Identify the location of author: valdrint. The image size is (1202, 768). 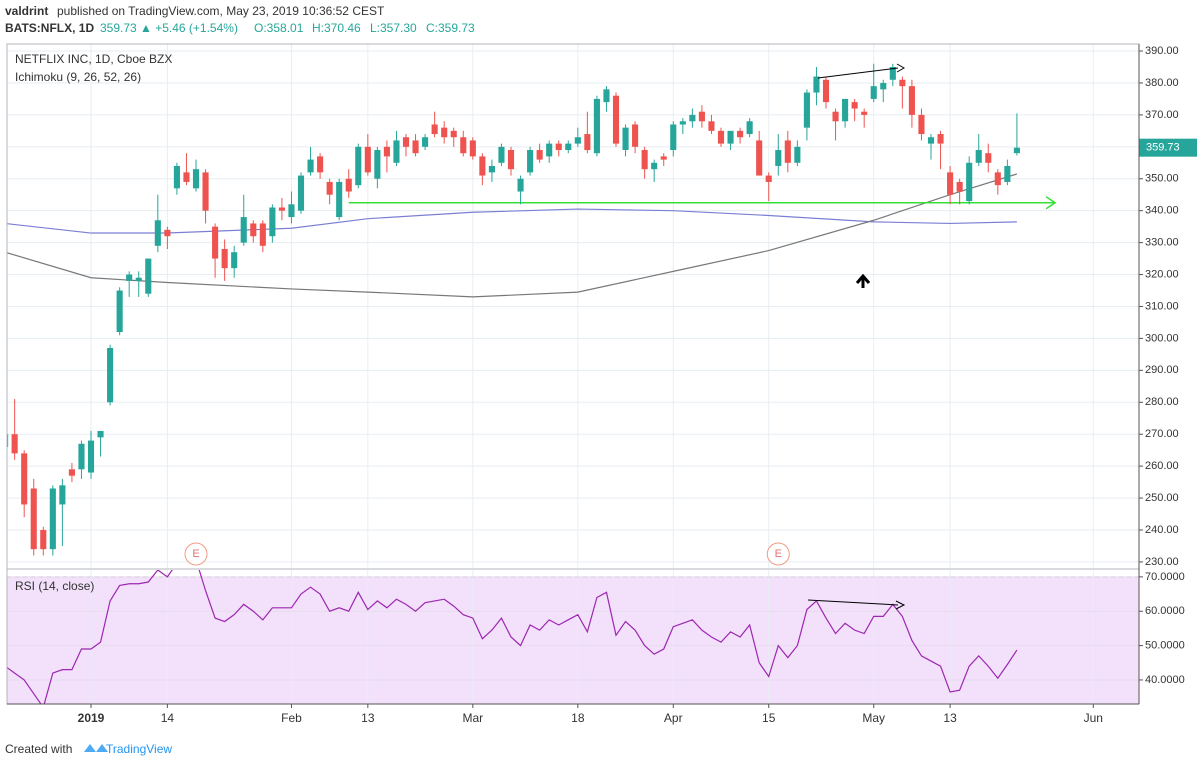
(26, 11).